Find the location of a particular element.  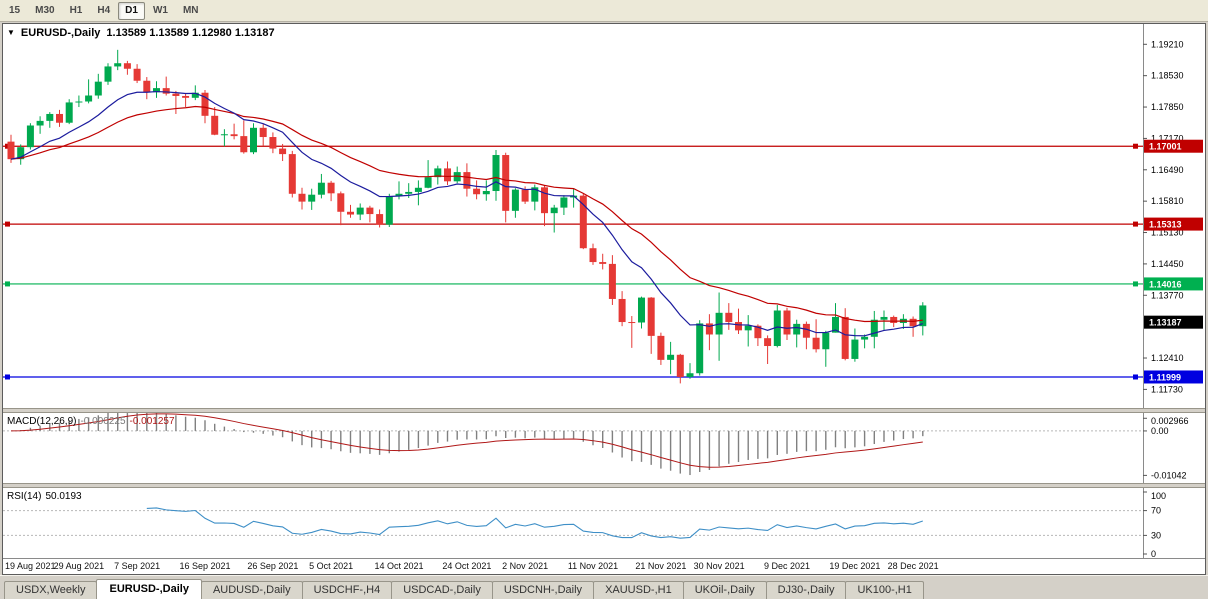

level-price-tag-text: 1.15313 is located at coordinates (1165, 225).